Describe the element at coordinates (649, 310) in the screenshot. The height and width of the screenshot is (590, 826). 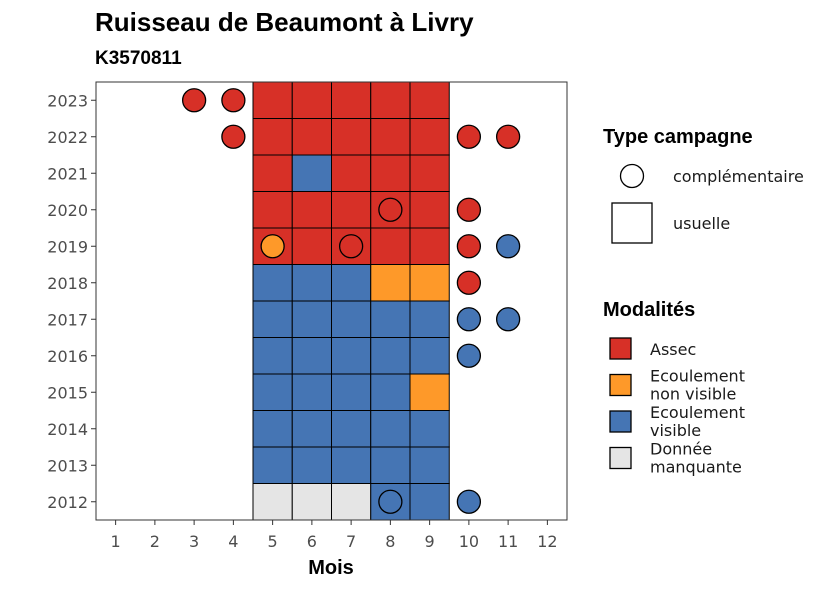
I see `legend-modalites-title: Modalités` at that location.